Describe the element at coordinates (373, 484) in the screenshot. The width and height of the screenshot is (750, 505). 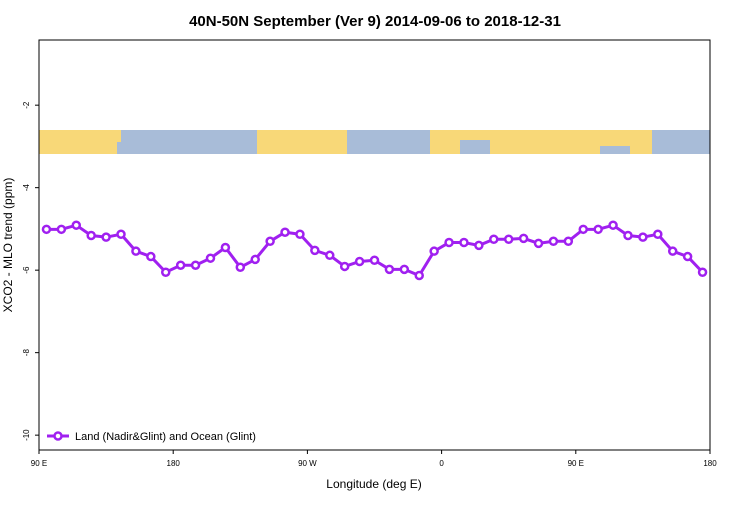
I see `x-axis-label: Longitude (deg E)` at that location.